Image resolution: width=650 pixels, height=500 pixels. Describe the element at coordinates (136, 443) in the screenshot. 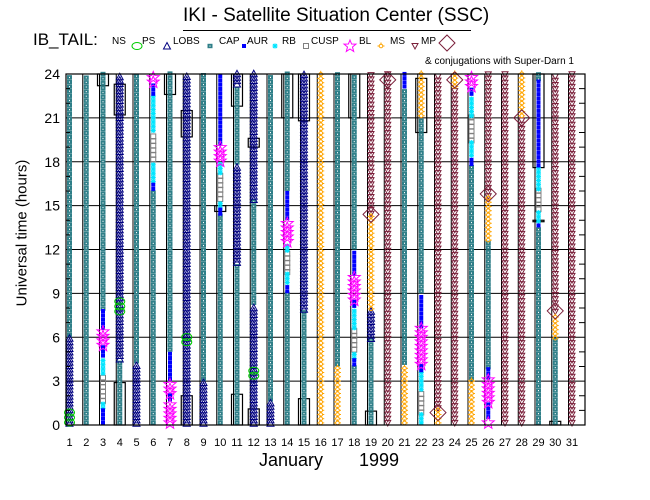

I see `x-tick-label: 5` at that location.